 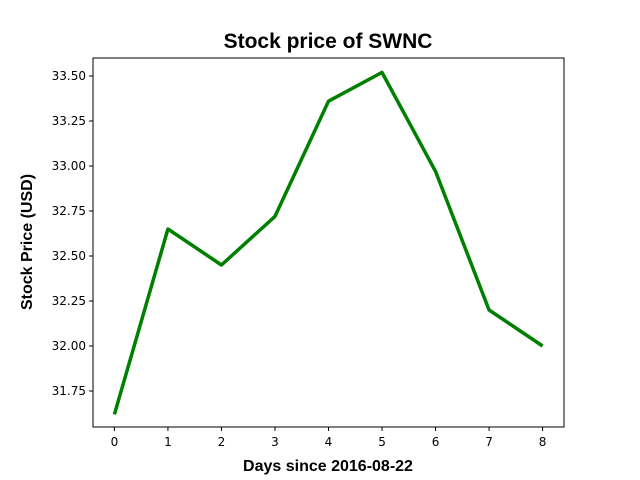 What do you see at coordinates (69, 166) in the screenshot?
I see `y-tick-label: 33.00` at bounding box center [69, 166].